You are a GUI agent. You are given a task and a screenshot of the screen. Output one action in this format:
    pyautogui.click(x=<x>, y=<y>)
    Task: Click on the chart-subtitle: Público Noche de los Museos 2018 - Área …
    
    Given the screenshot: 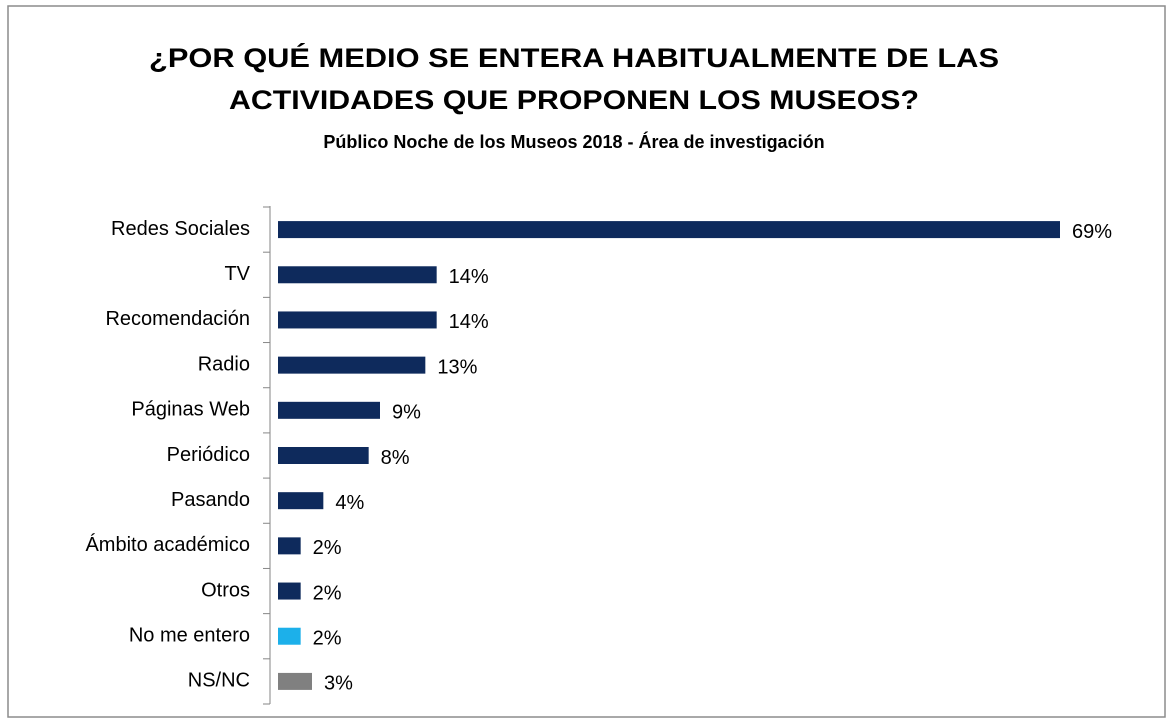 What is the action you would take?
    pyautogui.click(x=573, y=141)
    